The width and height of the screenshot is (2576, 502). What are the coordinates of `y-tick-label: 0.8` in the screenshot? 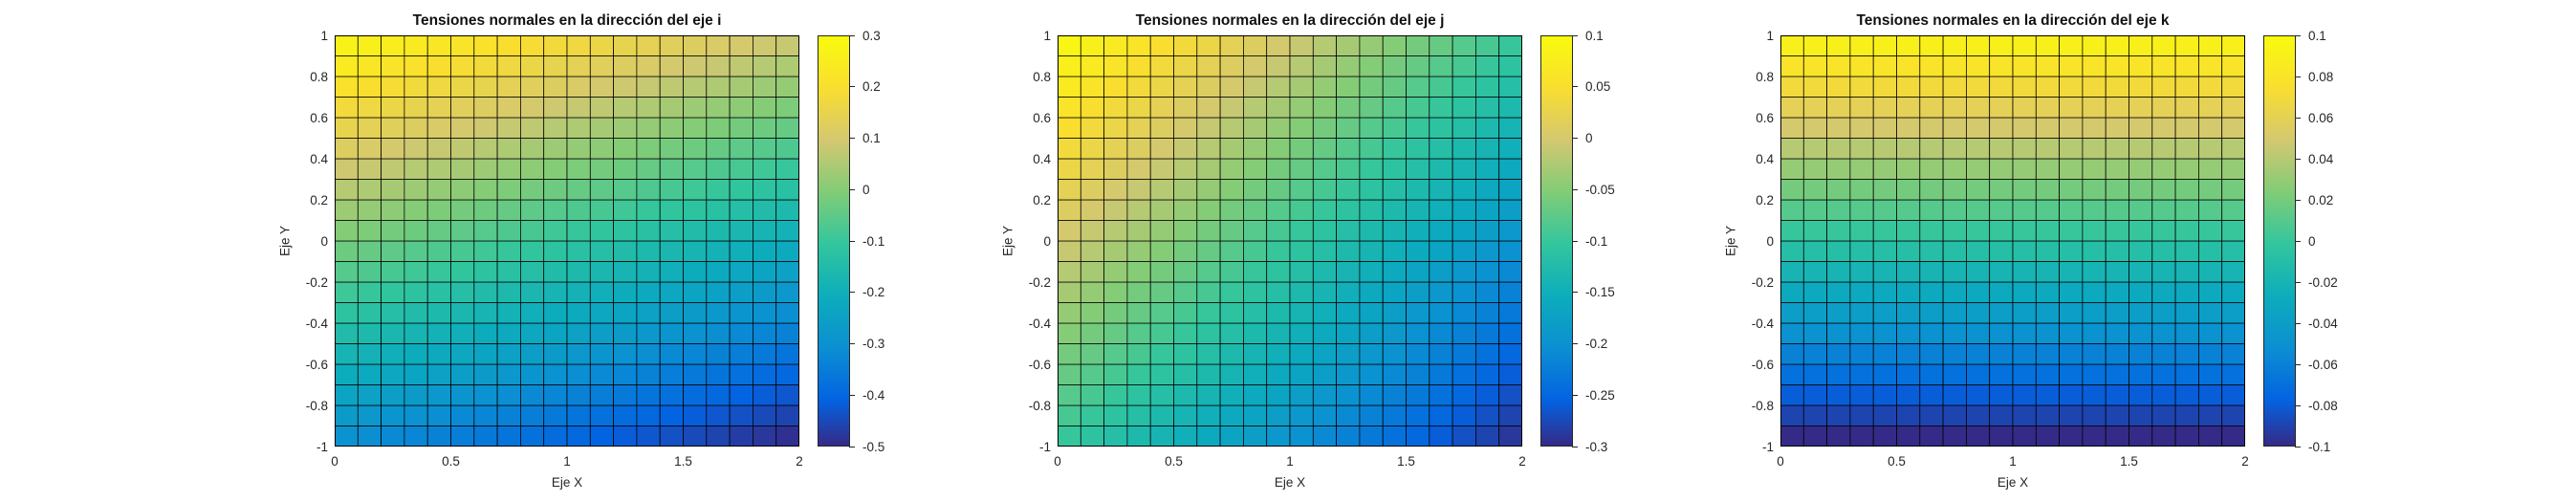 It's located at (1042, 76).